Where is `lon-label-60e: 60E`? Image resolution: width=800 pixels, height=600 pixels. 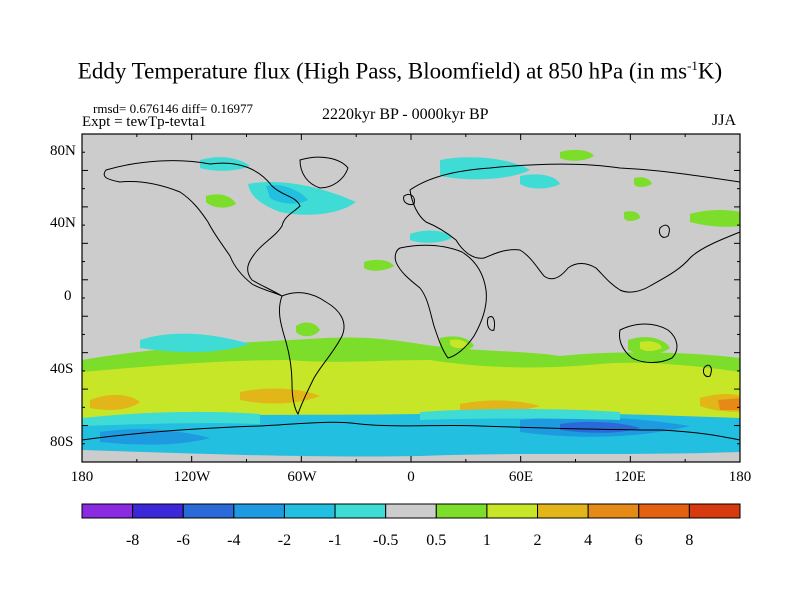 lon-label-60e: 60E is located at coordinates (521, 477).